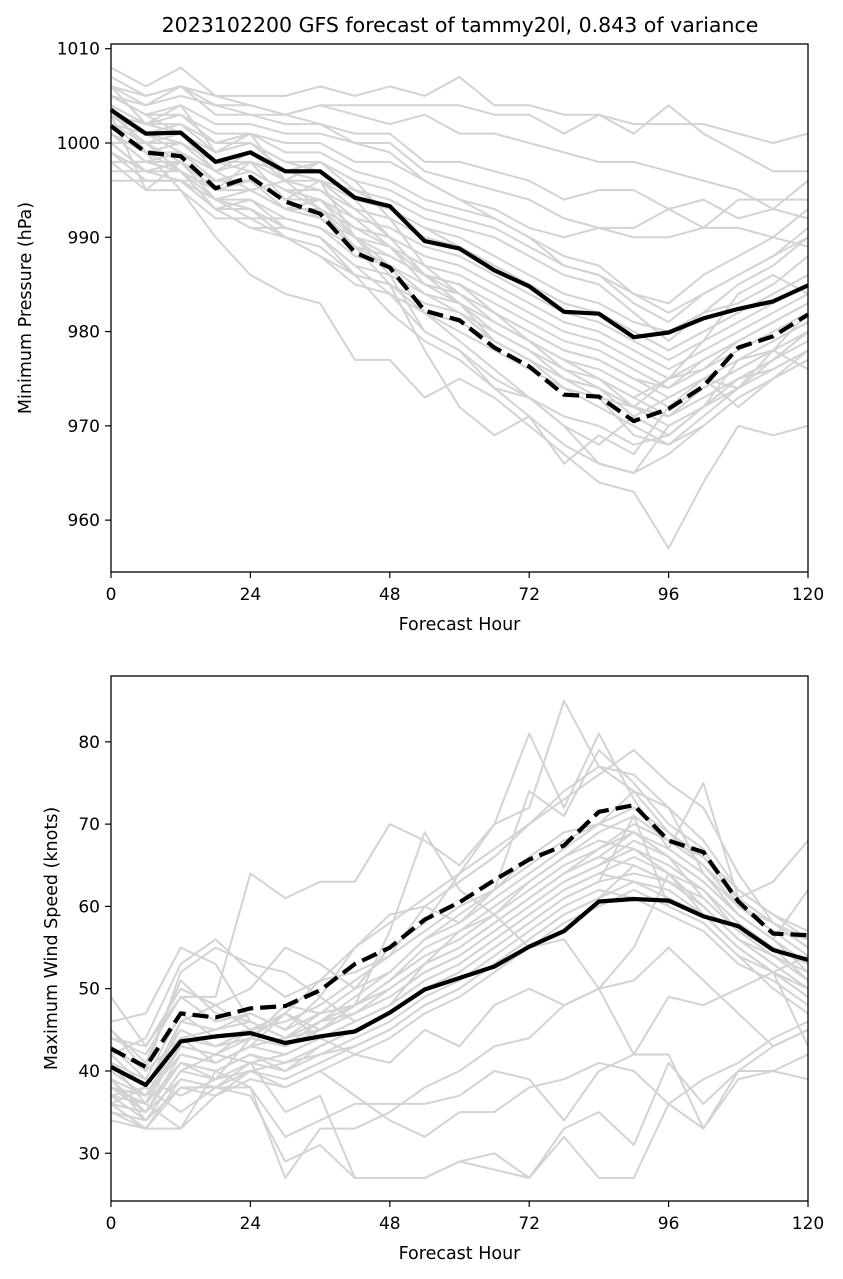 The width and height of the screenshot is (843, 1279). I want to click on pressure-y-tick-label: 1010, so click(78, 50).